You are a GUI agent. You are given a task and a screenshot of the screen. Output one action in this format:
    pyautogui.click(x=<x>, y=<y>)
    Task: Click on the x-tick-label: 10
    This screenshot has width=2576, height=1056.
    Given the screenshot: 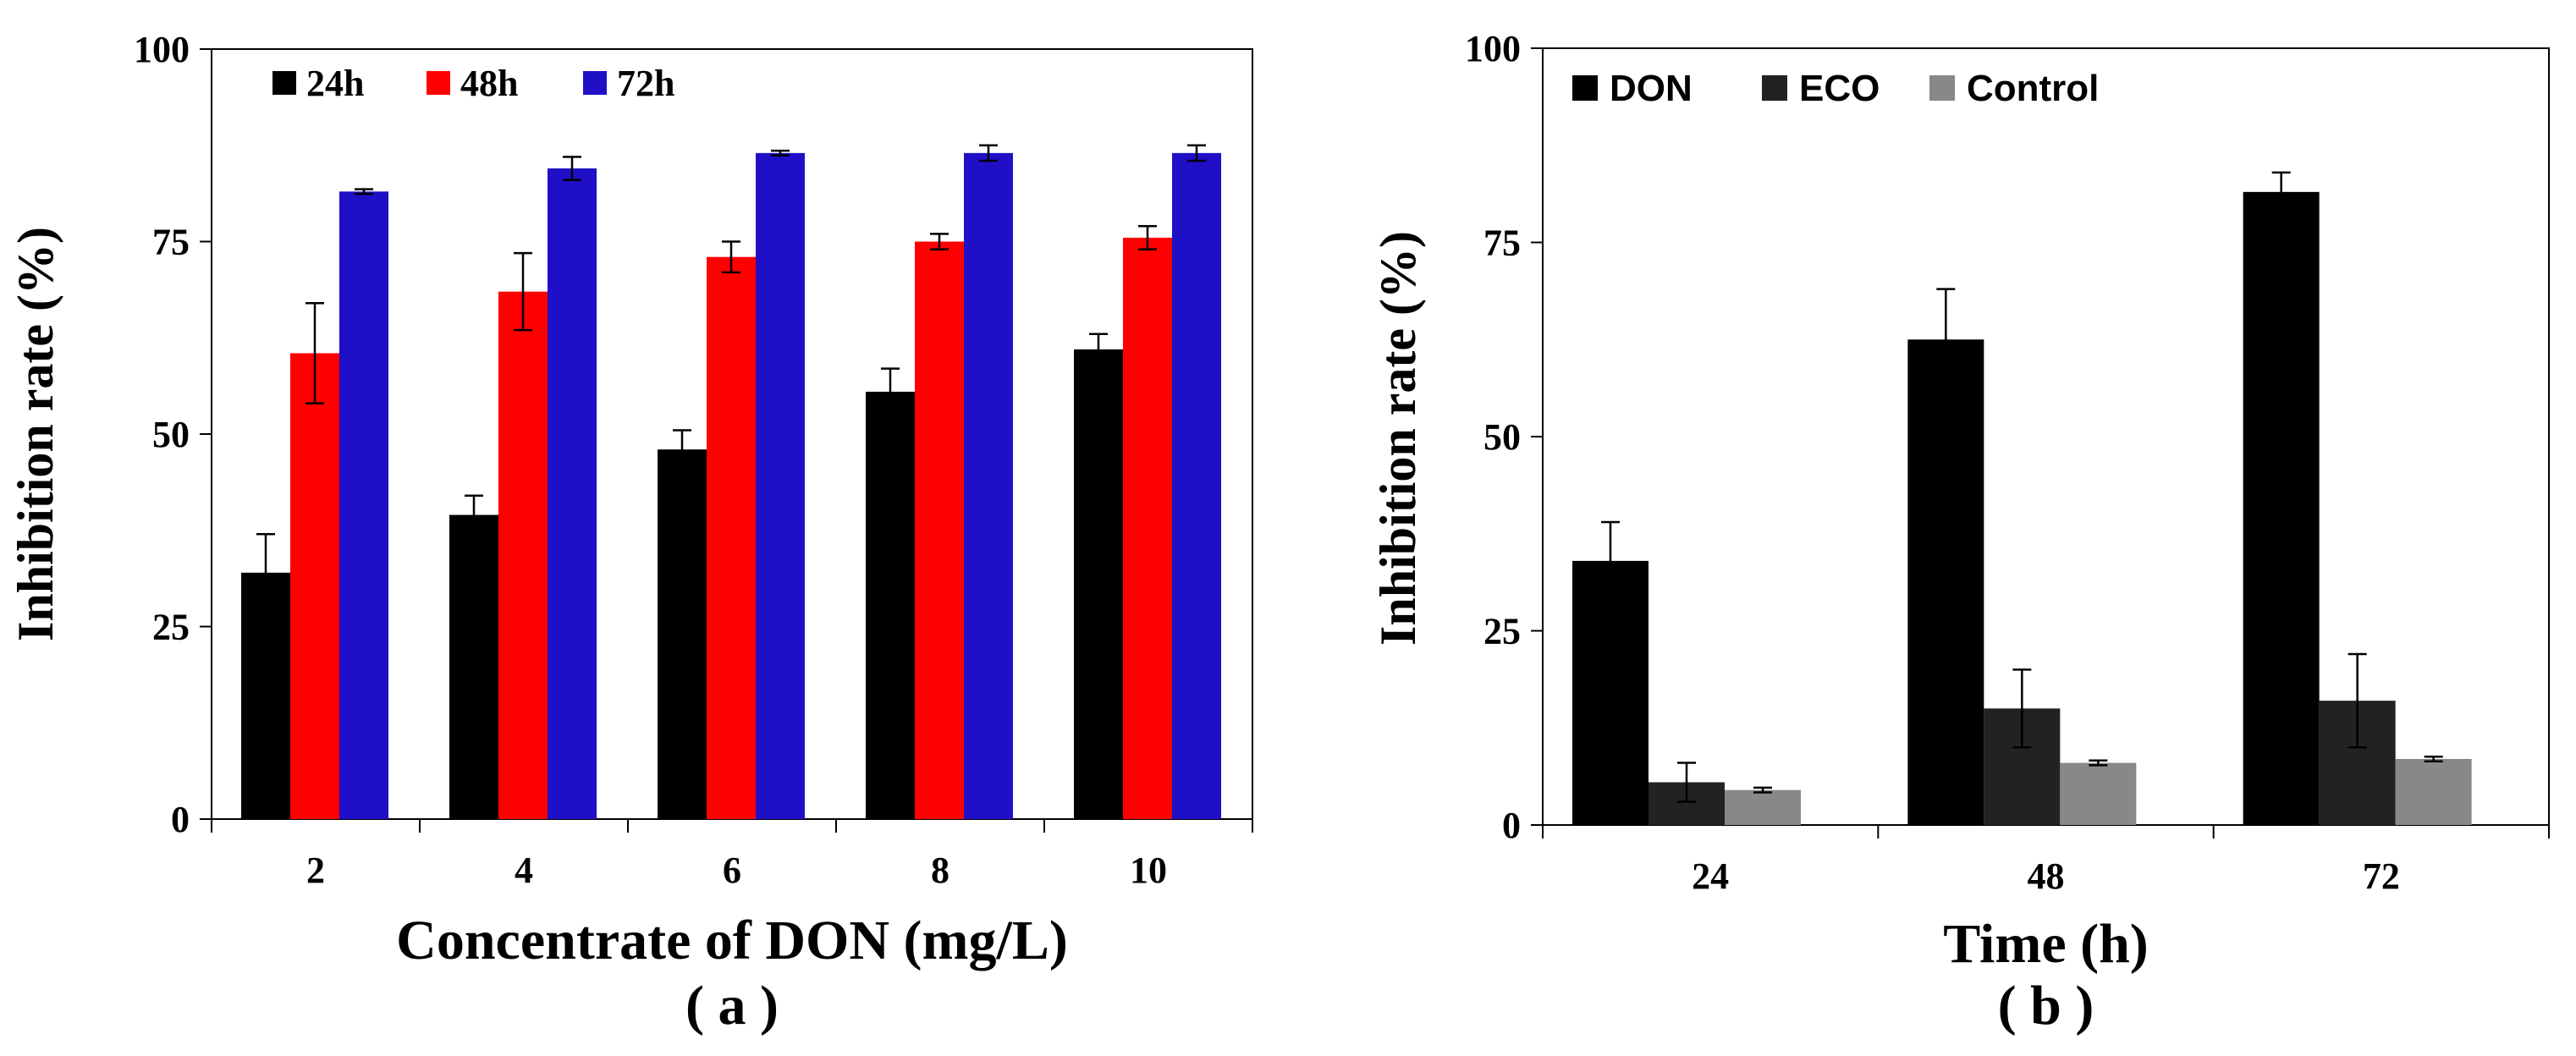 What is the action you would take?
    pyautogui.click(x=1148, y=870)
    